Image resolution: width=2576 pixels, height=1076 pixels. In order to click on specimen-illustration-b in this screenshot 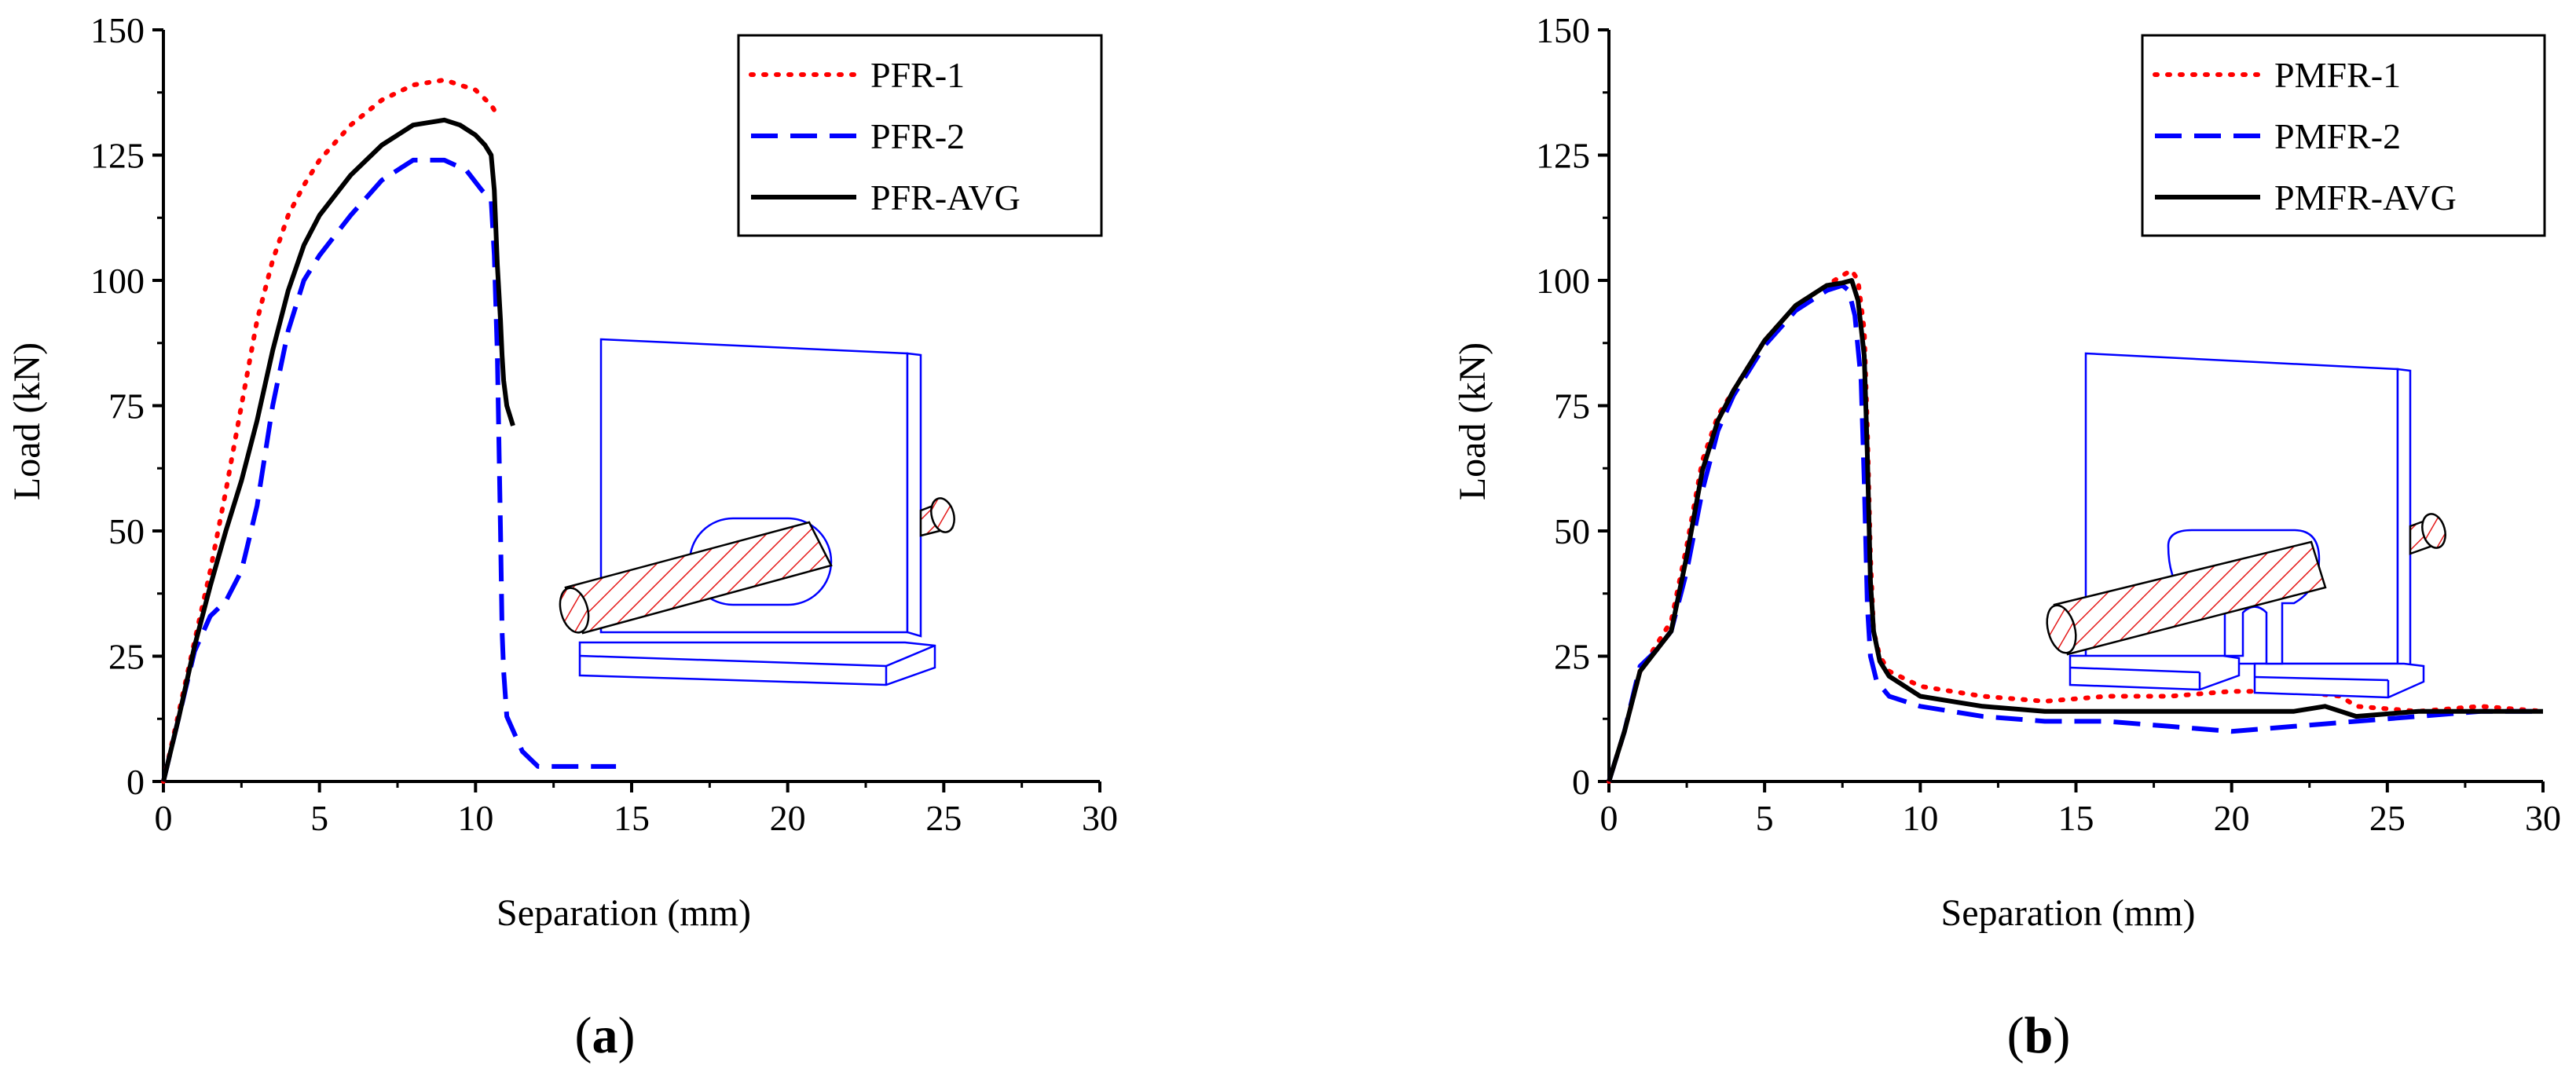, I will do `click(2246, 525)`.